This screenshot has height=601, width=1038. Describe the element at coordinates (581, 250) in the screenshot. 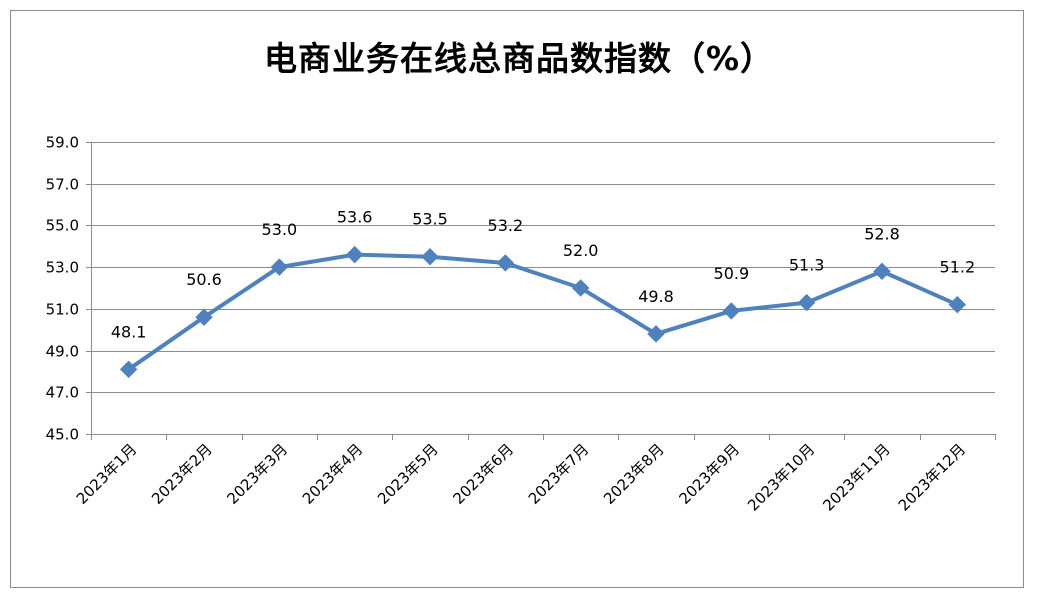

I see `data-label: 52.0` at that location.